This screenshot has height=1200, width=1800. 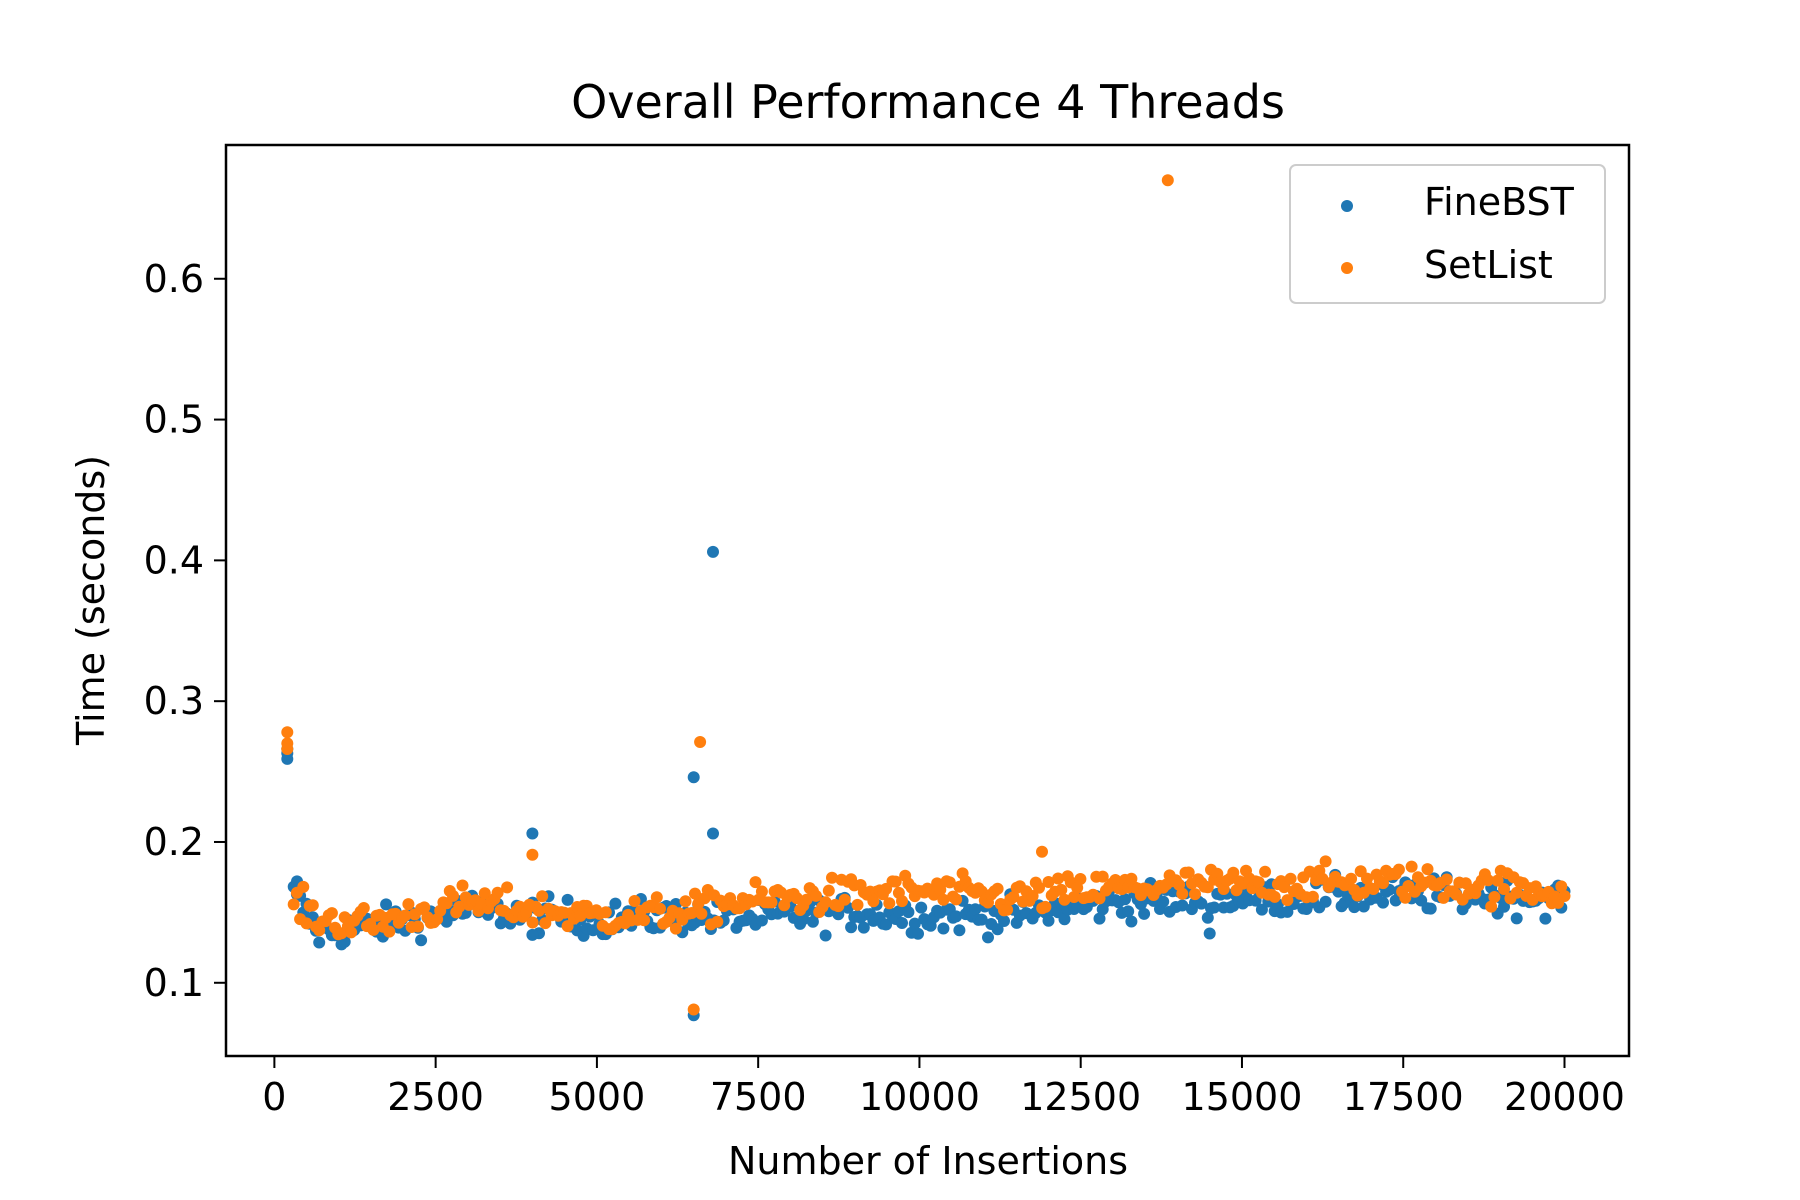 I want to click on y-tick-label: 0.1, so click(x=174, y=983).